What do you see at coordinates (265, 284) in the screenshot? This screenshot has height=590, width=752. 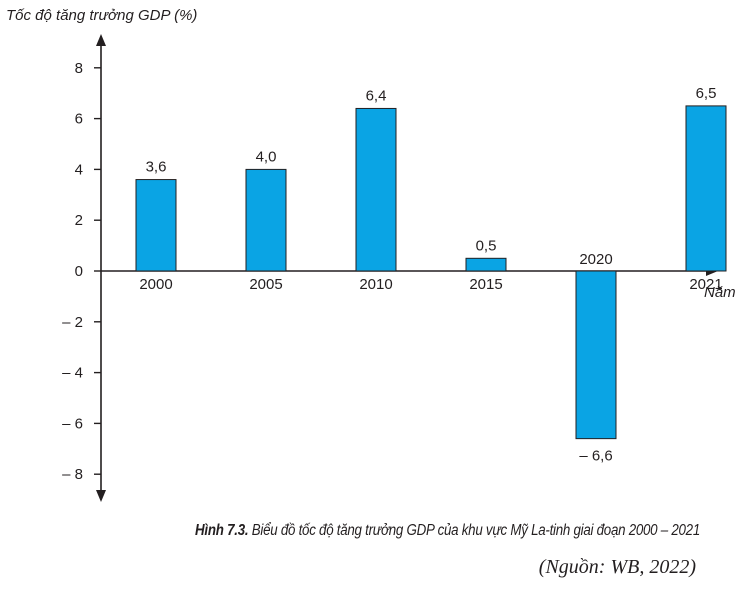 I see `x-tick-label: 2005` at bounding box center [265, 284].